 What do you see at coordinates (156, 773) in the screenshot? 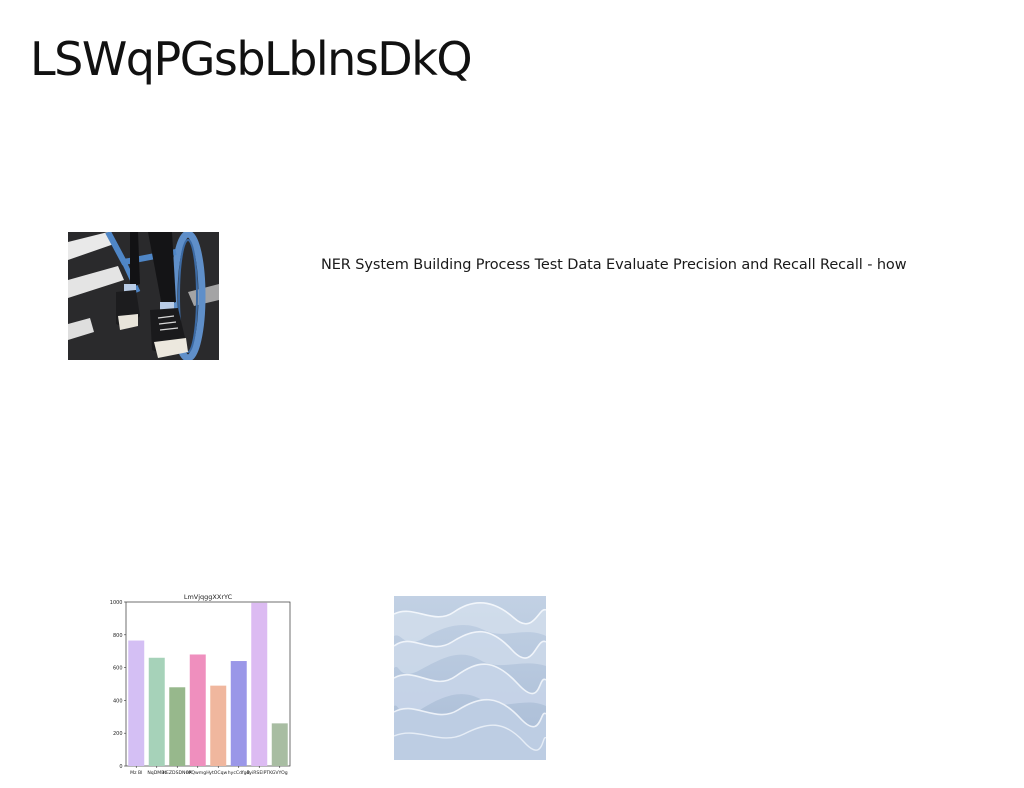
I see `x-tick-label: NqDMBt` at bounding box center [156, 773].